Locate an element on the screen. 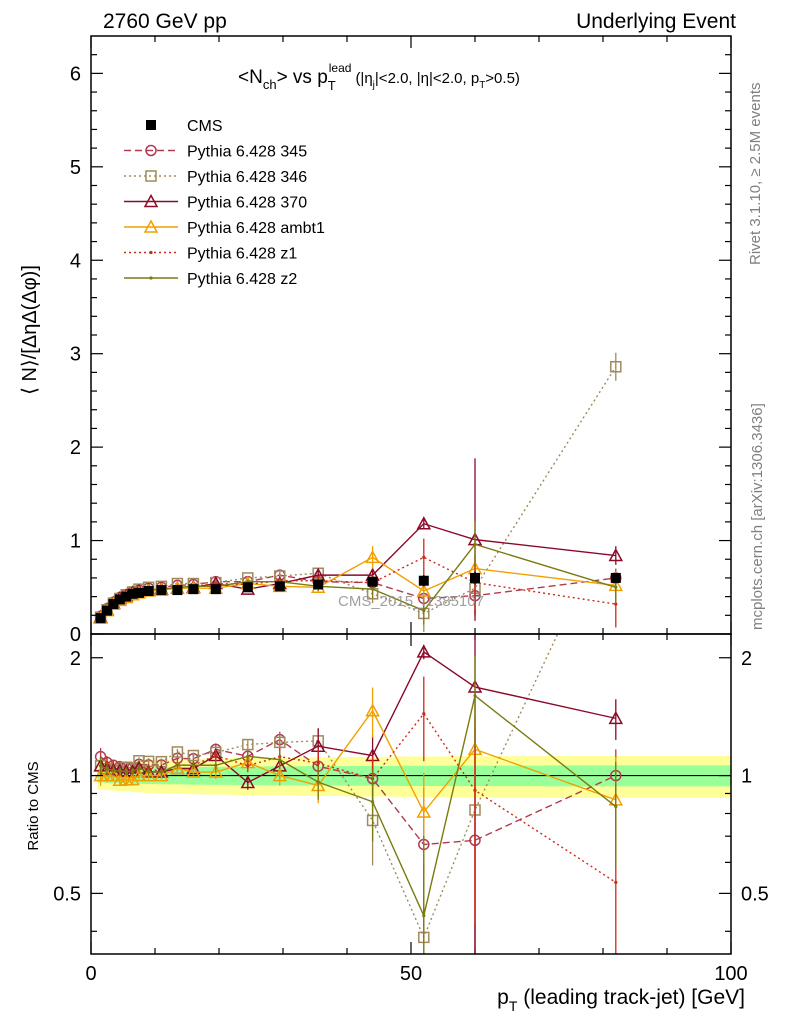  y-tick-label: 2 is located at coordinates (75, 448).